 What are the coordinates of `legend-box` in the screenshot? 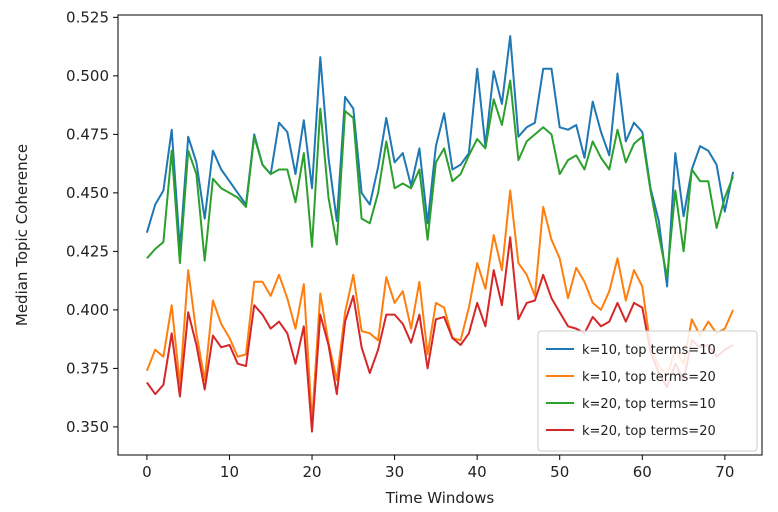 It's located at (647, 391).